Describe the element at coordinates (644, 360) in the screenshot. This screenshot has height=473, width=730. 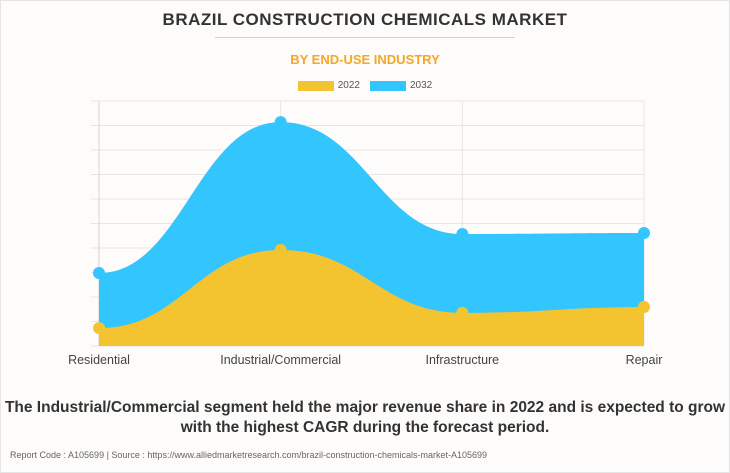
I see `x-tick-label: Repair` at that location.